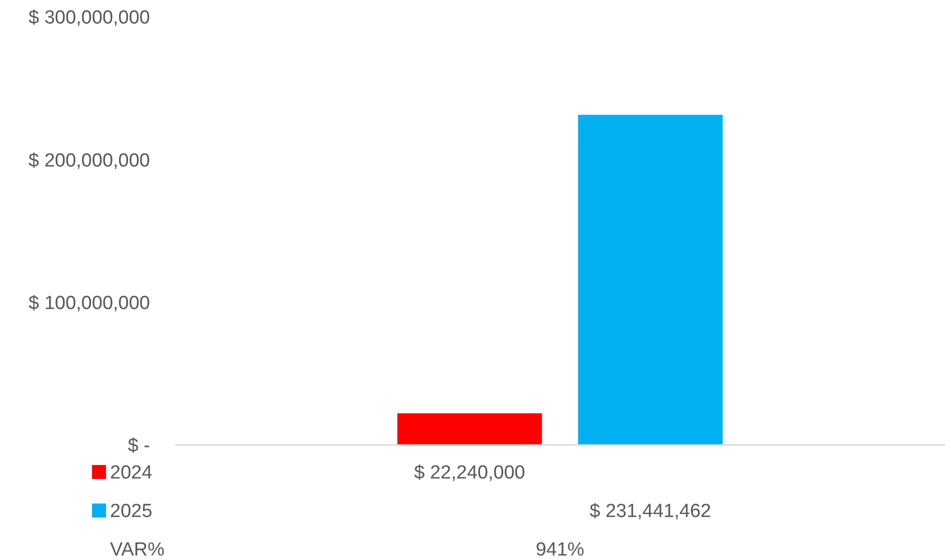 The height and width of the screenshot is (560, 945). I want to click on legend-label: 2025, so click(131, 511).